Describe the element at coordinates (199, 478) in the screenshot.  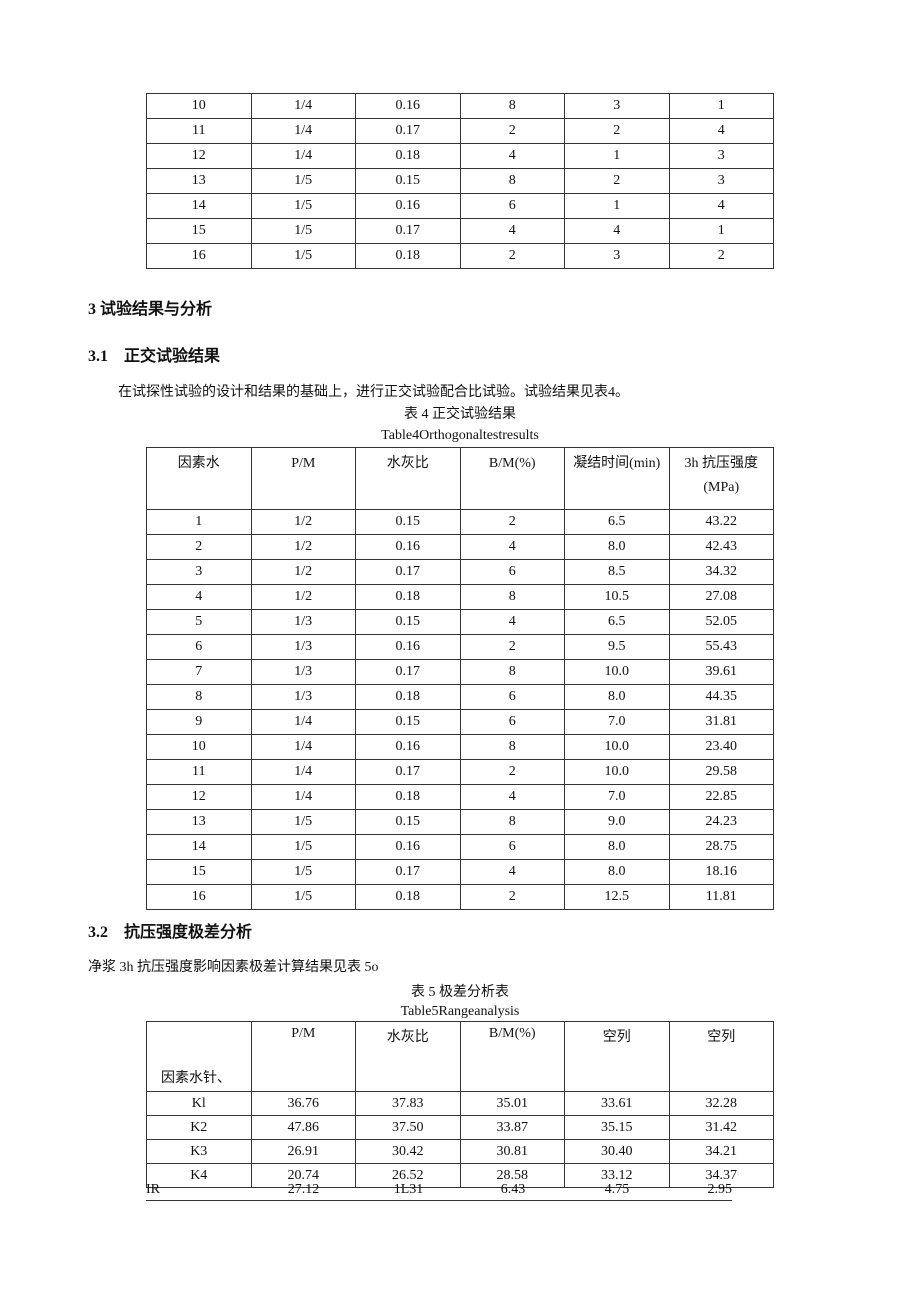
I see `header-cell: 因素水` at that location.